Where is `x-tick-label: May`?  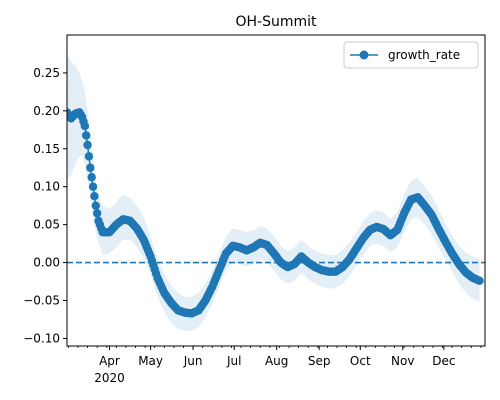 x-tick-label: May is located at coordinates (150, 361).